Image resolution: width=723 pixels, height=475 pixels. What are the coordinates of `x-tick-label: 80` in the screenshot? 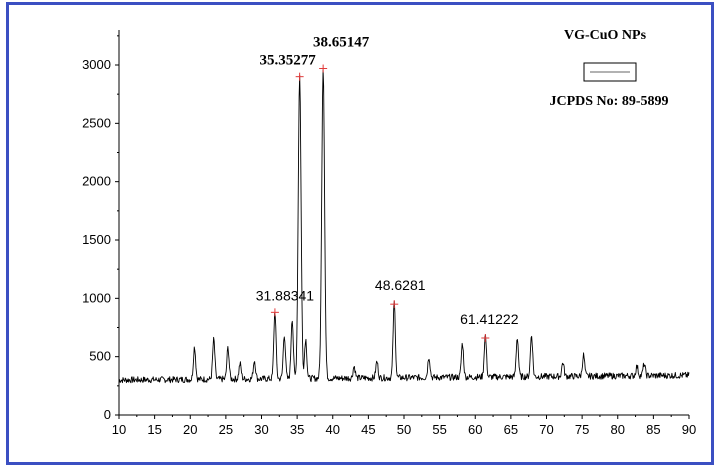 It's located at (618, 429).